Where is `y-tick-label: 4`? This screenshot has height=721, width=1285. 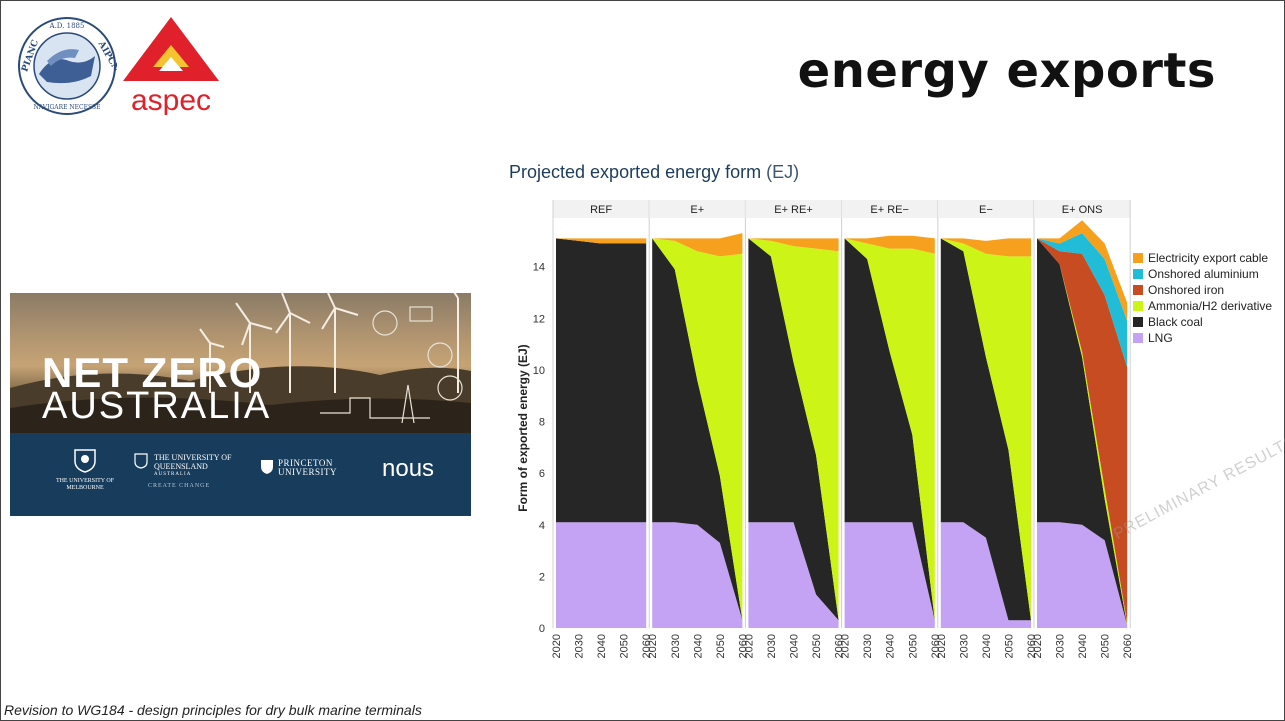
y-tick-label: 4 is located at coordinates (542, 526).